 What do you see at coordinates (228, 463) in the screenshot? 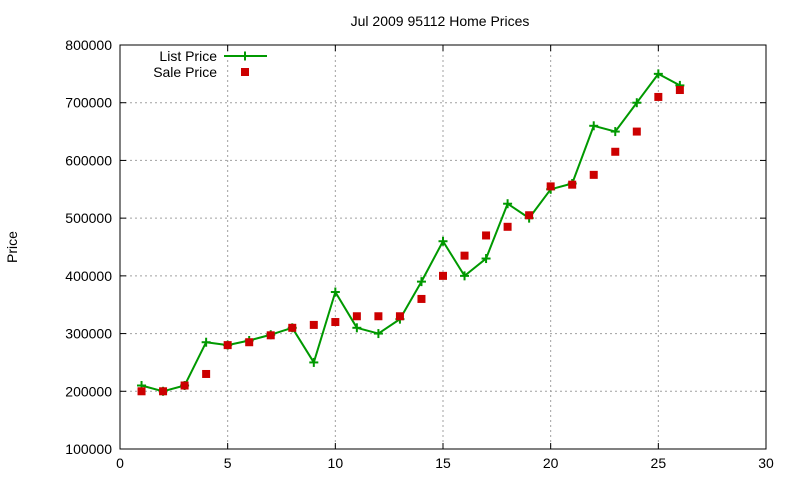
I see `x-tick-label: 5` at bounding box center [228, 463].